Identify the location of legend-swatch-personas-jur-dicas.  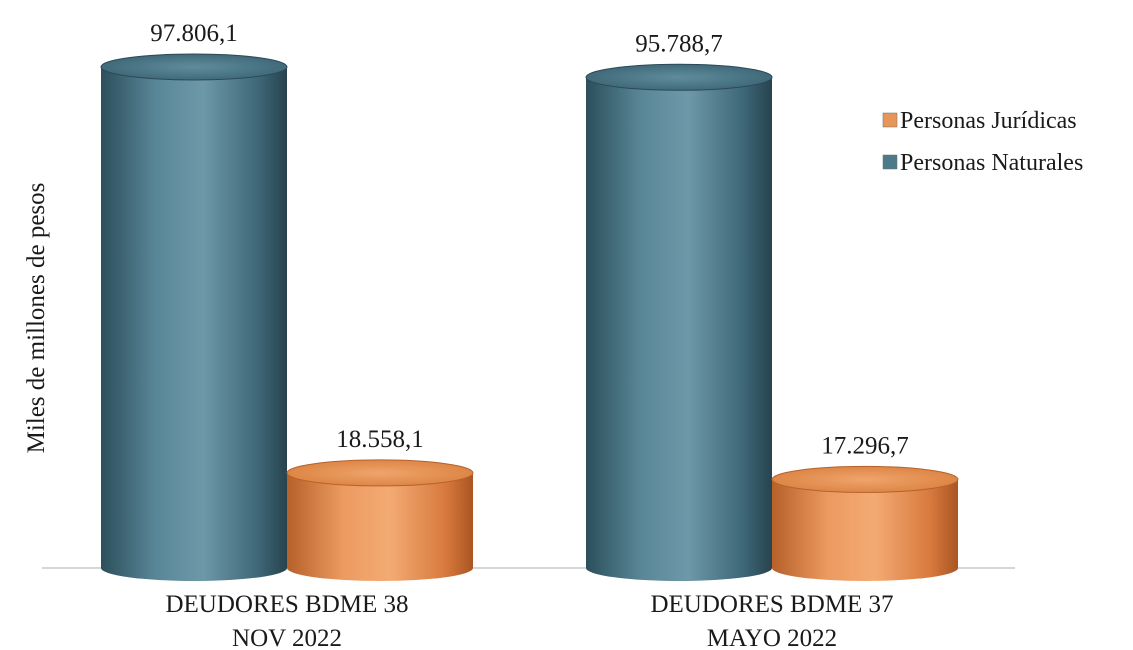
(890, 120).